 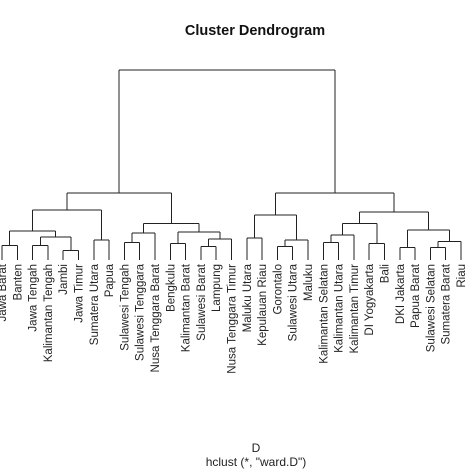 What do you see at coordinates (447, 303) in the screenshot?
I see `leaf-label: Sumatera Barat` at bounding box center [447, 303].